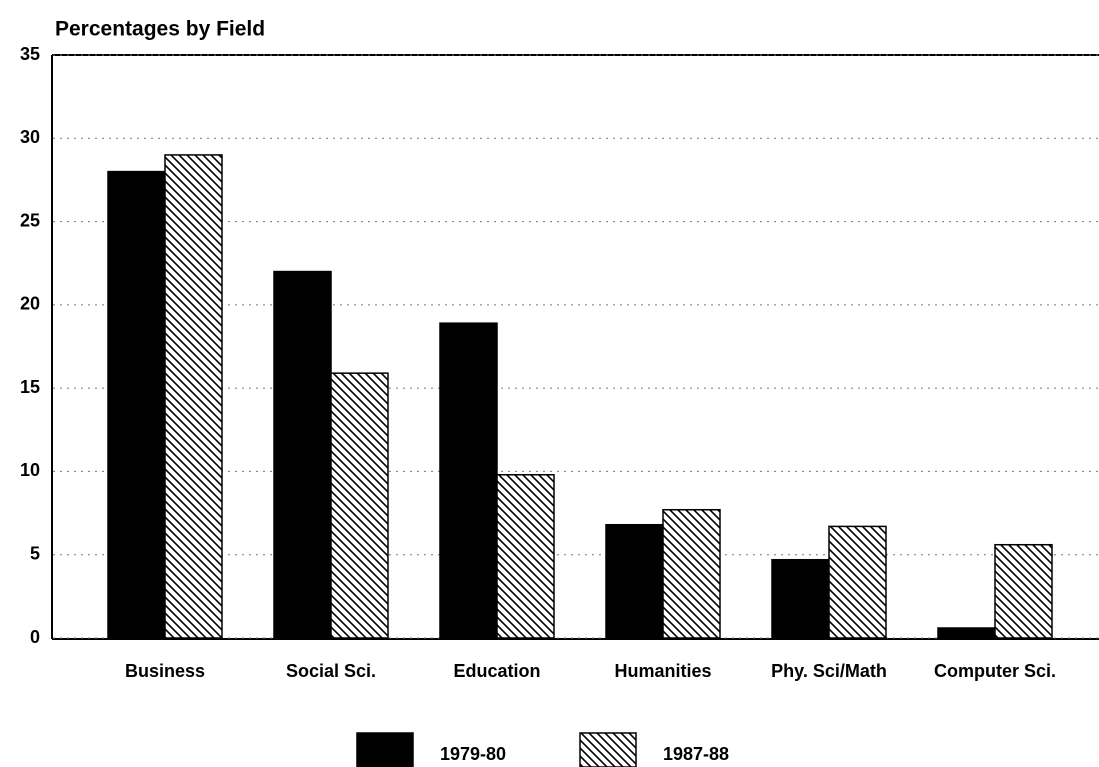  I want to click on x-tick-label: Phy. Sci/Math, so click(829, 671).